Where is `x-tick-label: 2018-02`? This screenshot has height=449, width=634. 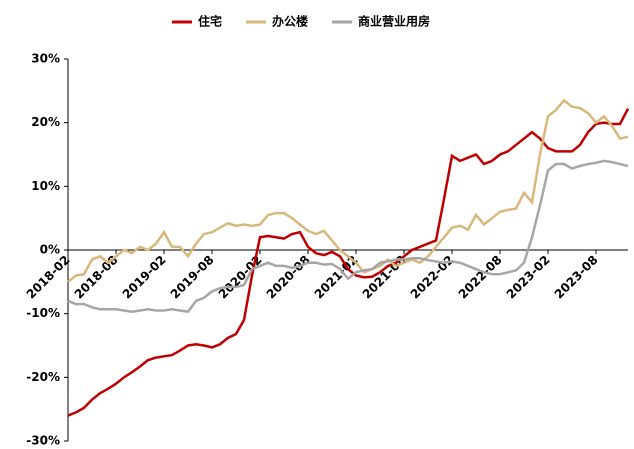
x-tick-label: 2018-02 is located at coordinates (48, 277).